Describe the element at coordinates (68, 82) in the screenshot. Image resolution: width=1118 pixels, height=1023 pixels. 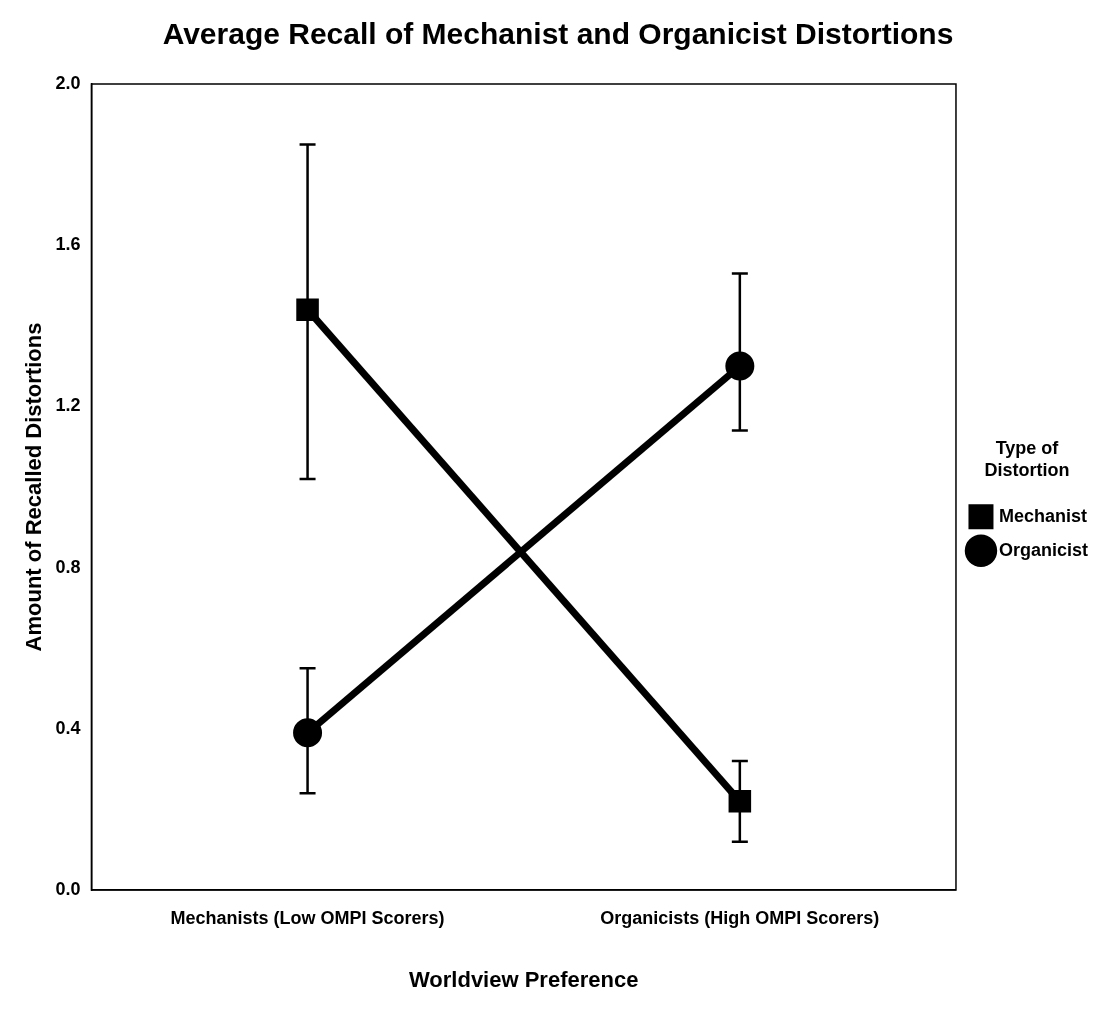
I see `y-tick-label: 2.0` at that location.